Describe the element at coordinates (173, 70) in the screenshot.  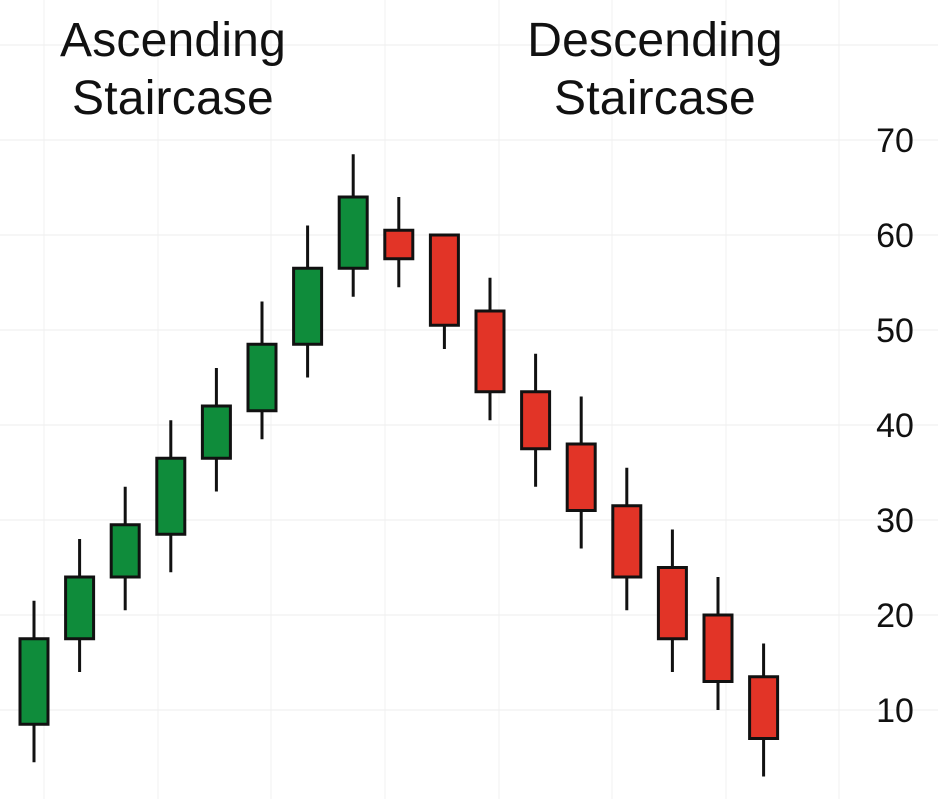
I see `ascending-staircase-title: Ascending Staircase` at that location.